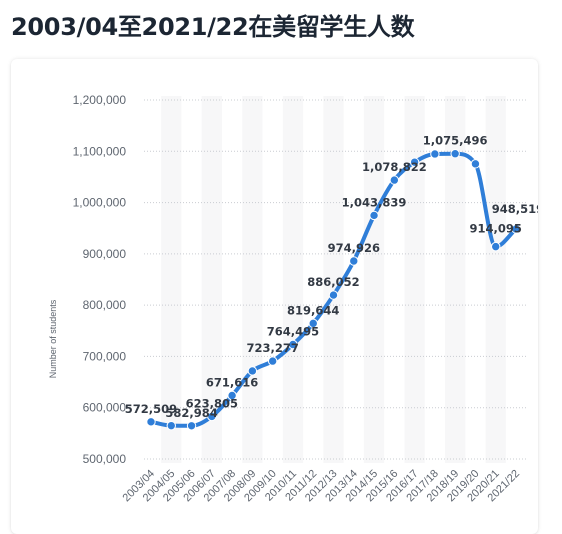  I want to click on y-tick-label: 700,000, so click(105, 356).